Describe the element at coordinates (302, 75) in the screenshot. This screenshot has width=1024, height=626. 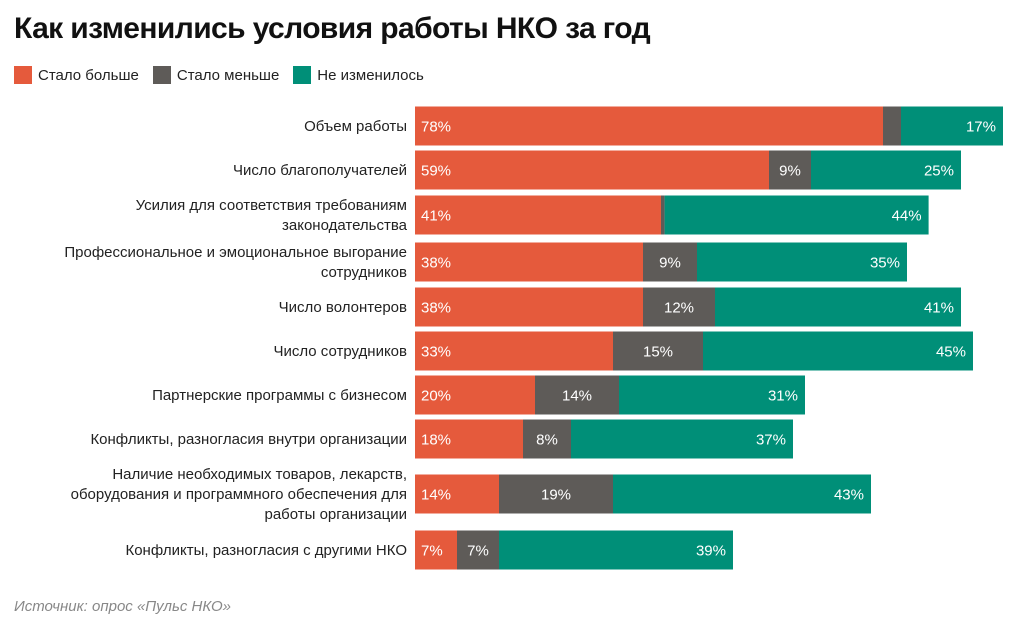
I see `legend-swatch-same` at that location.